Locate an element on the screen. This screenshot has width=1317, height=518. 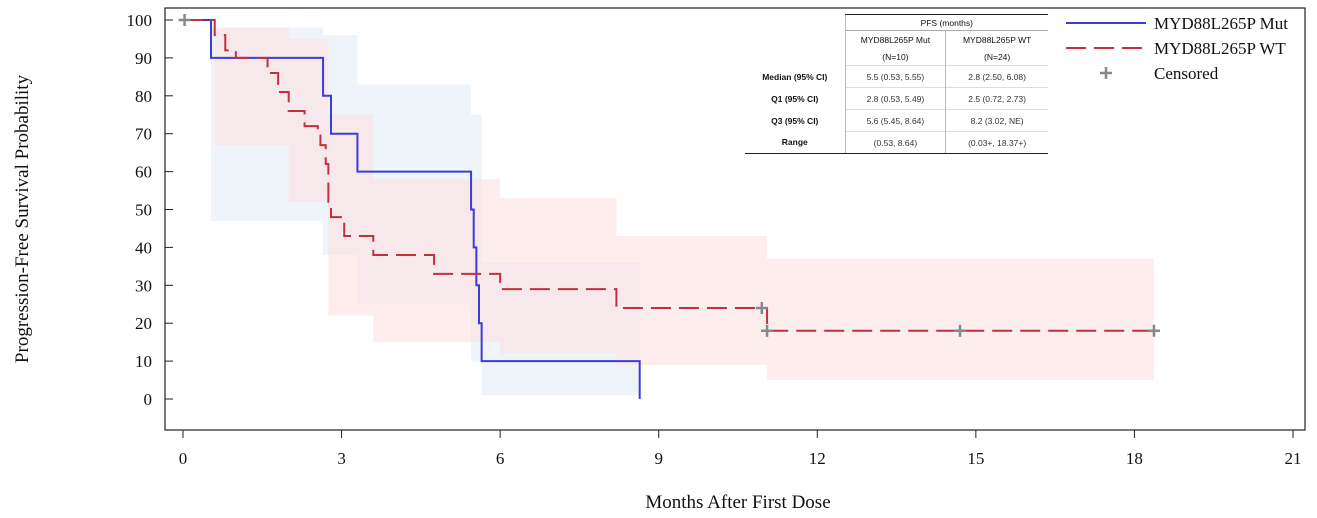
table-col-mut: MYD88L265P Mut is located at coordinates (895, 39).